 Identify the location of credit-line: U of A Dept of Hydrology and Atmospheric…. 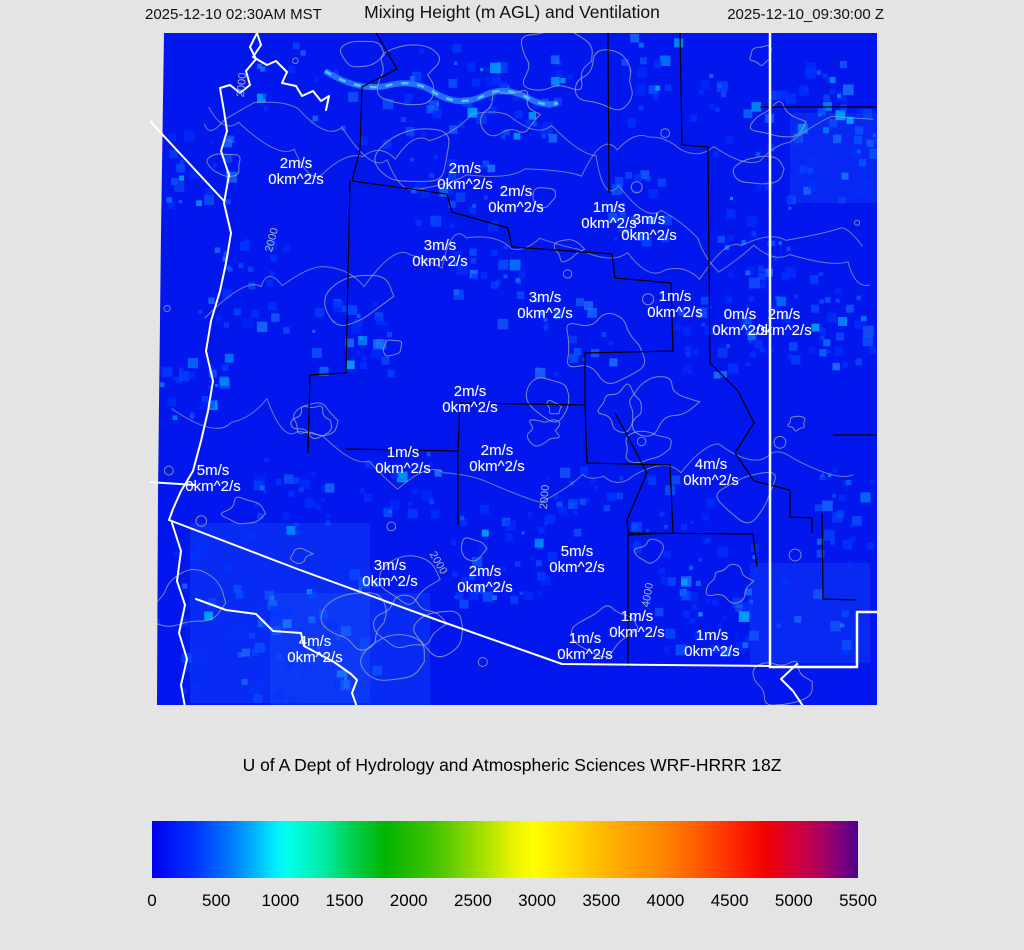
(512, 765).